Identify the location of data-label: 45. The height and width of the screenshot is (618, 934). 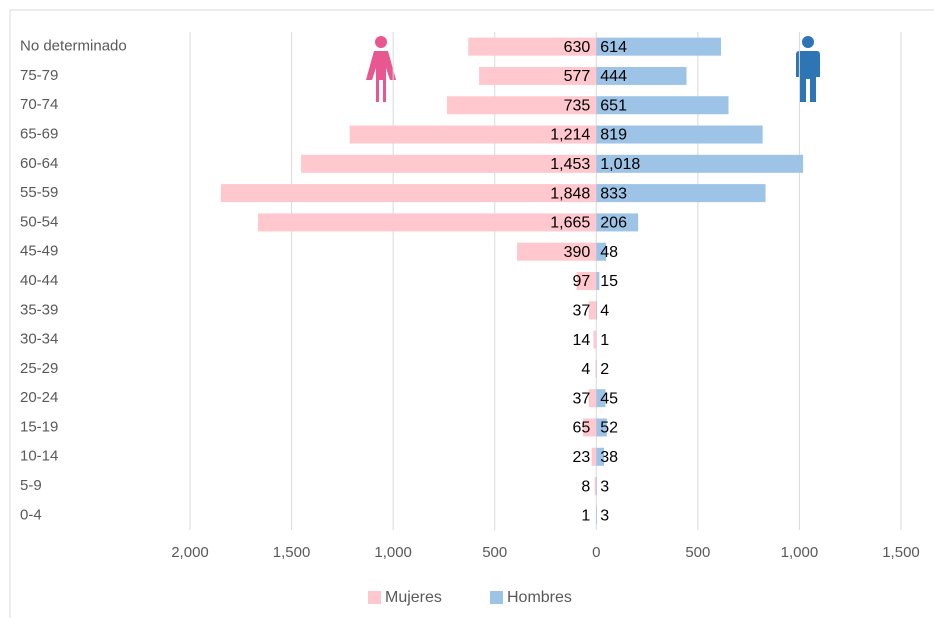
(609, 398).